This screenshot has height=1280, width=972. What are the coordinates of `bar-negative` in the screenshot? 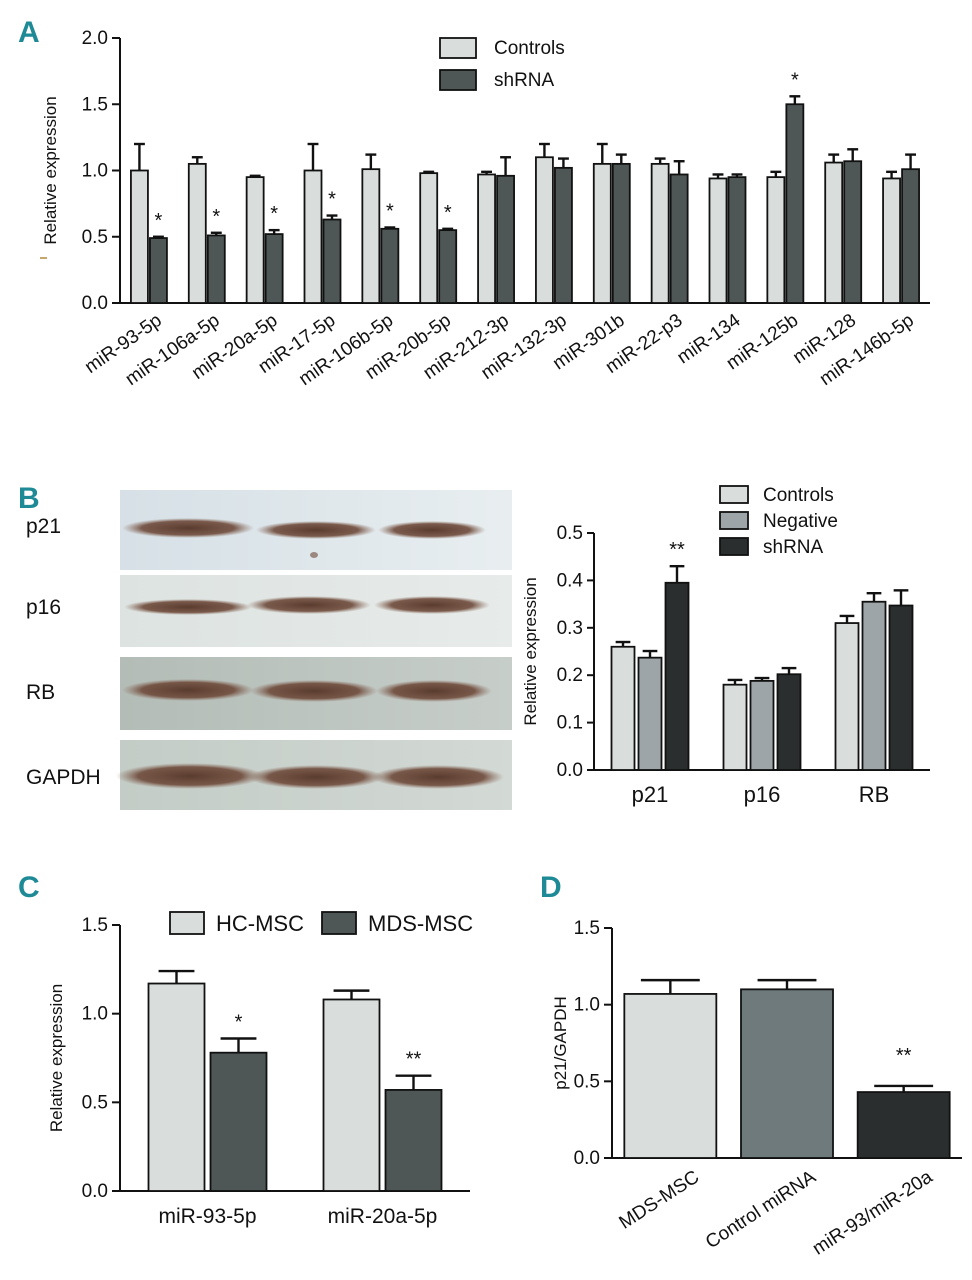 It's located at (650, 713).